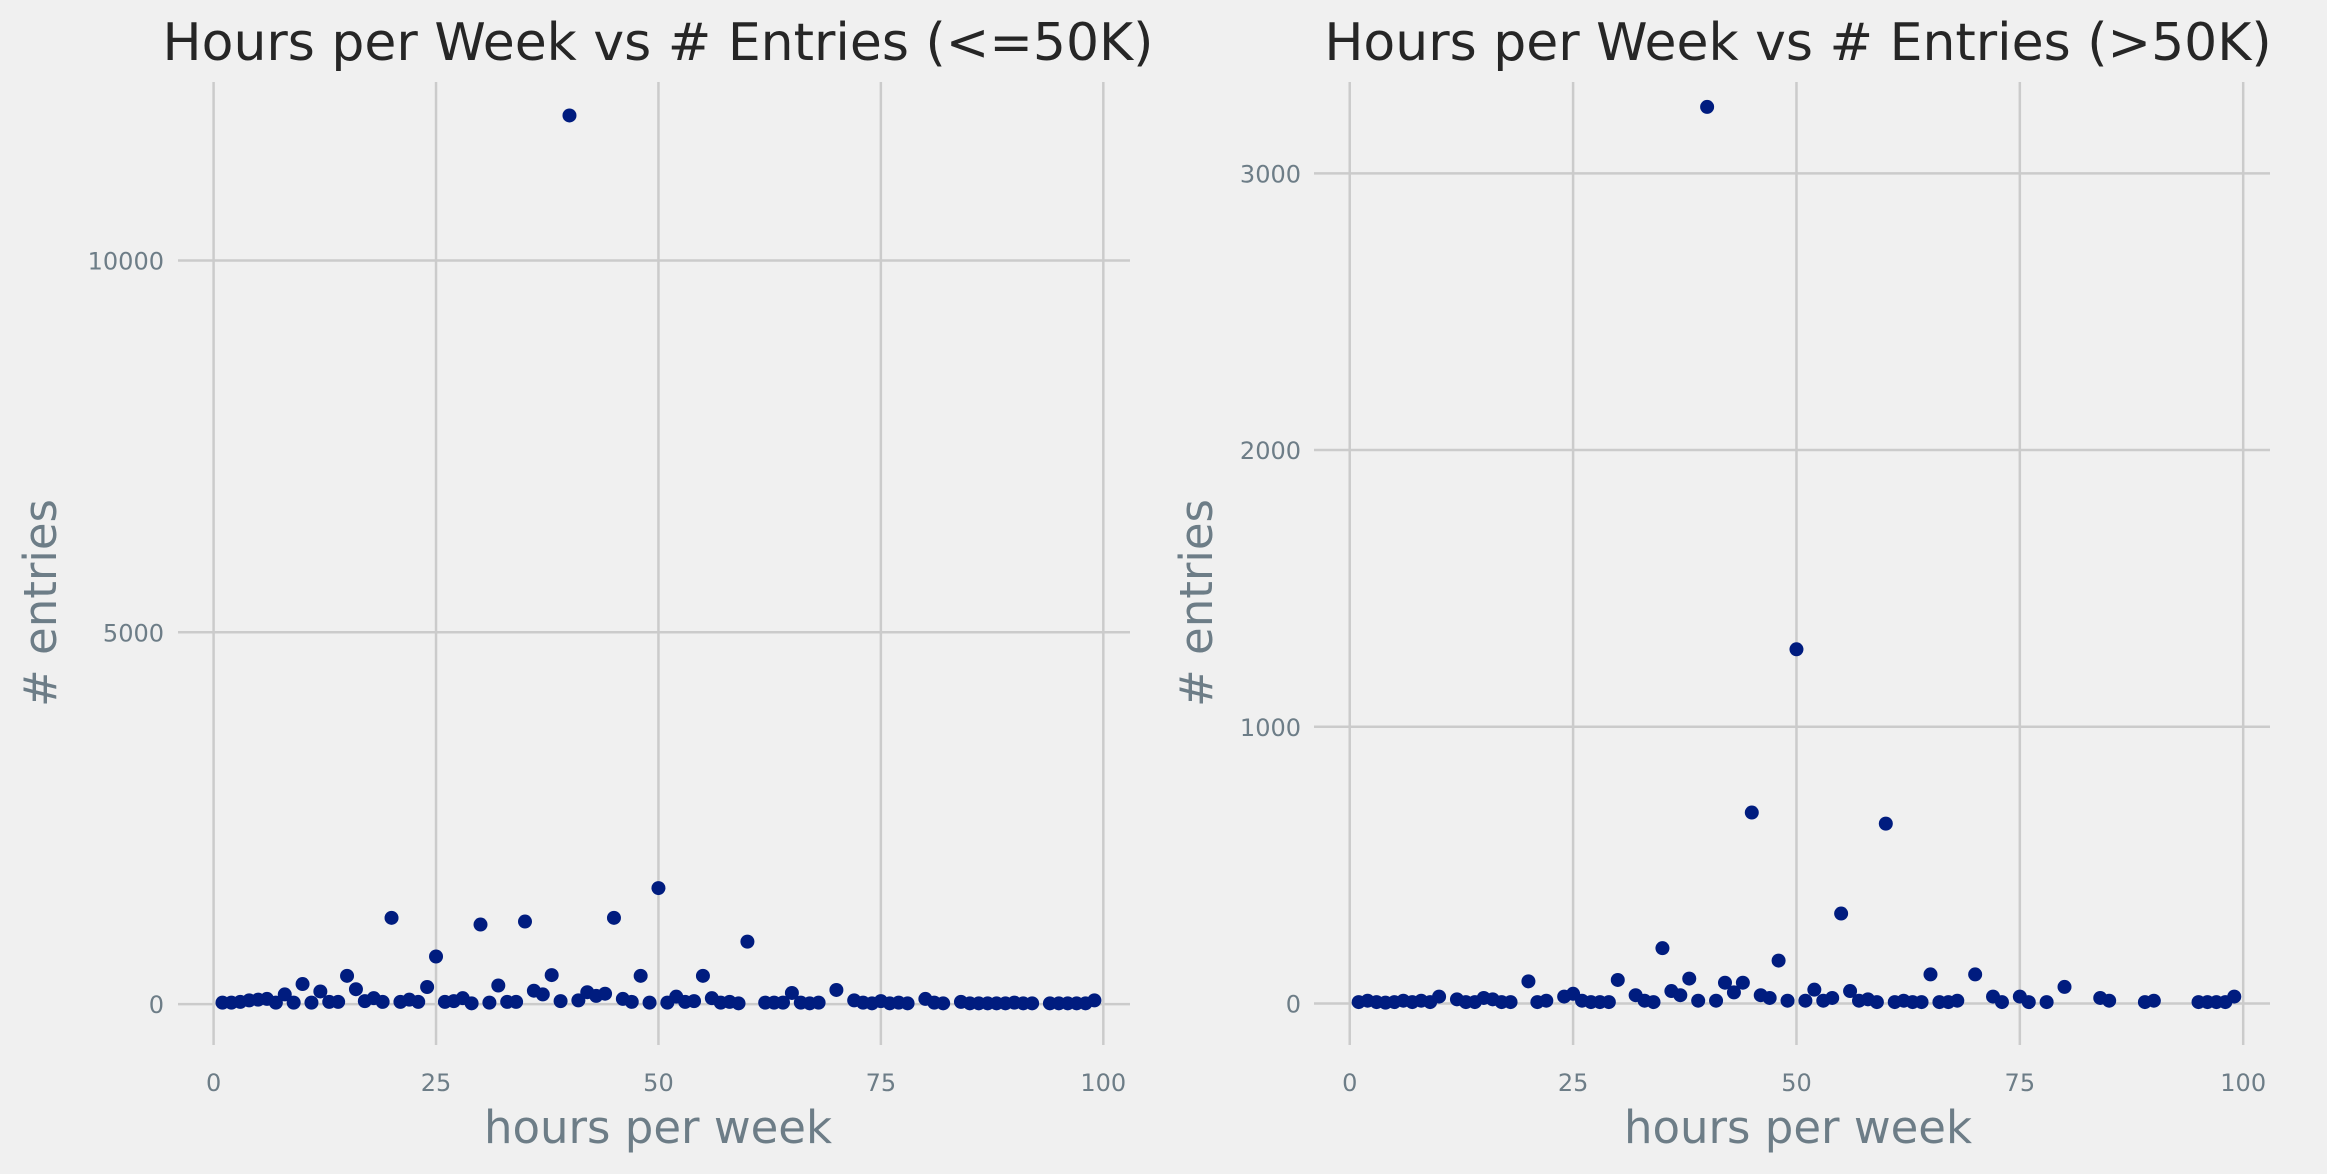 This screenshot has width=2327, height=1174. Describe the element at coordinates (1797, 43) in the screenshot. I see `chart-title: Hours per Week vs # Entries (>50K)` at that location.